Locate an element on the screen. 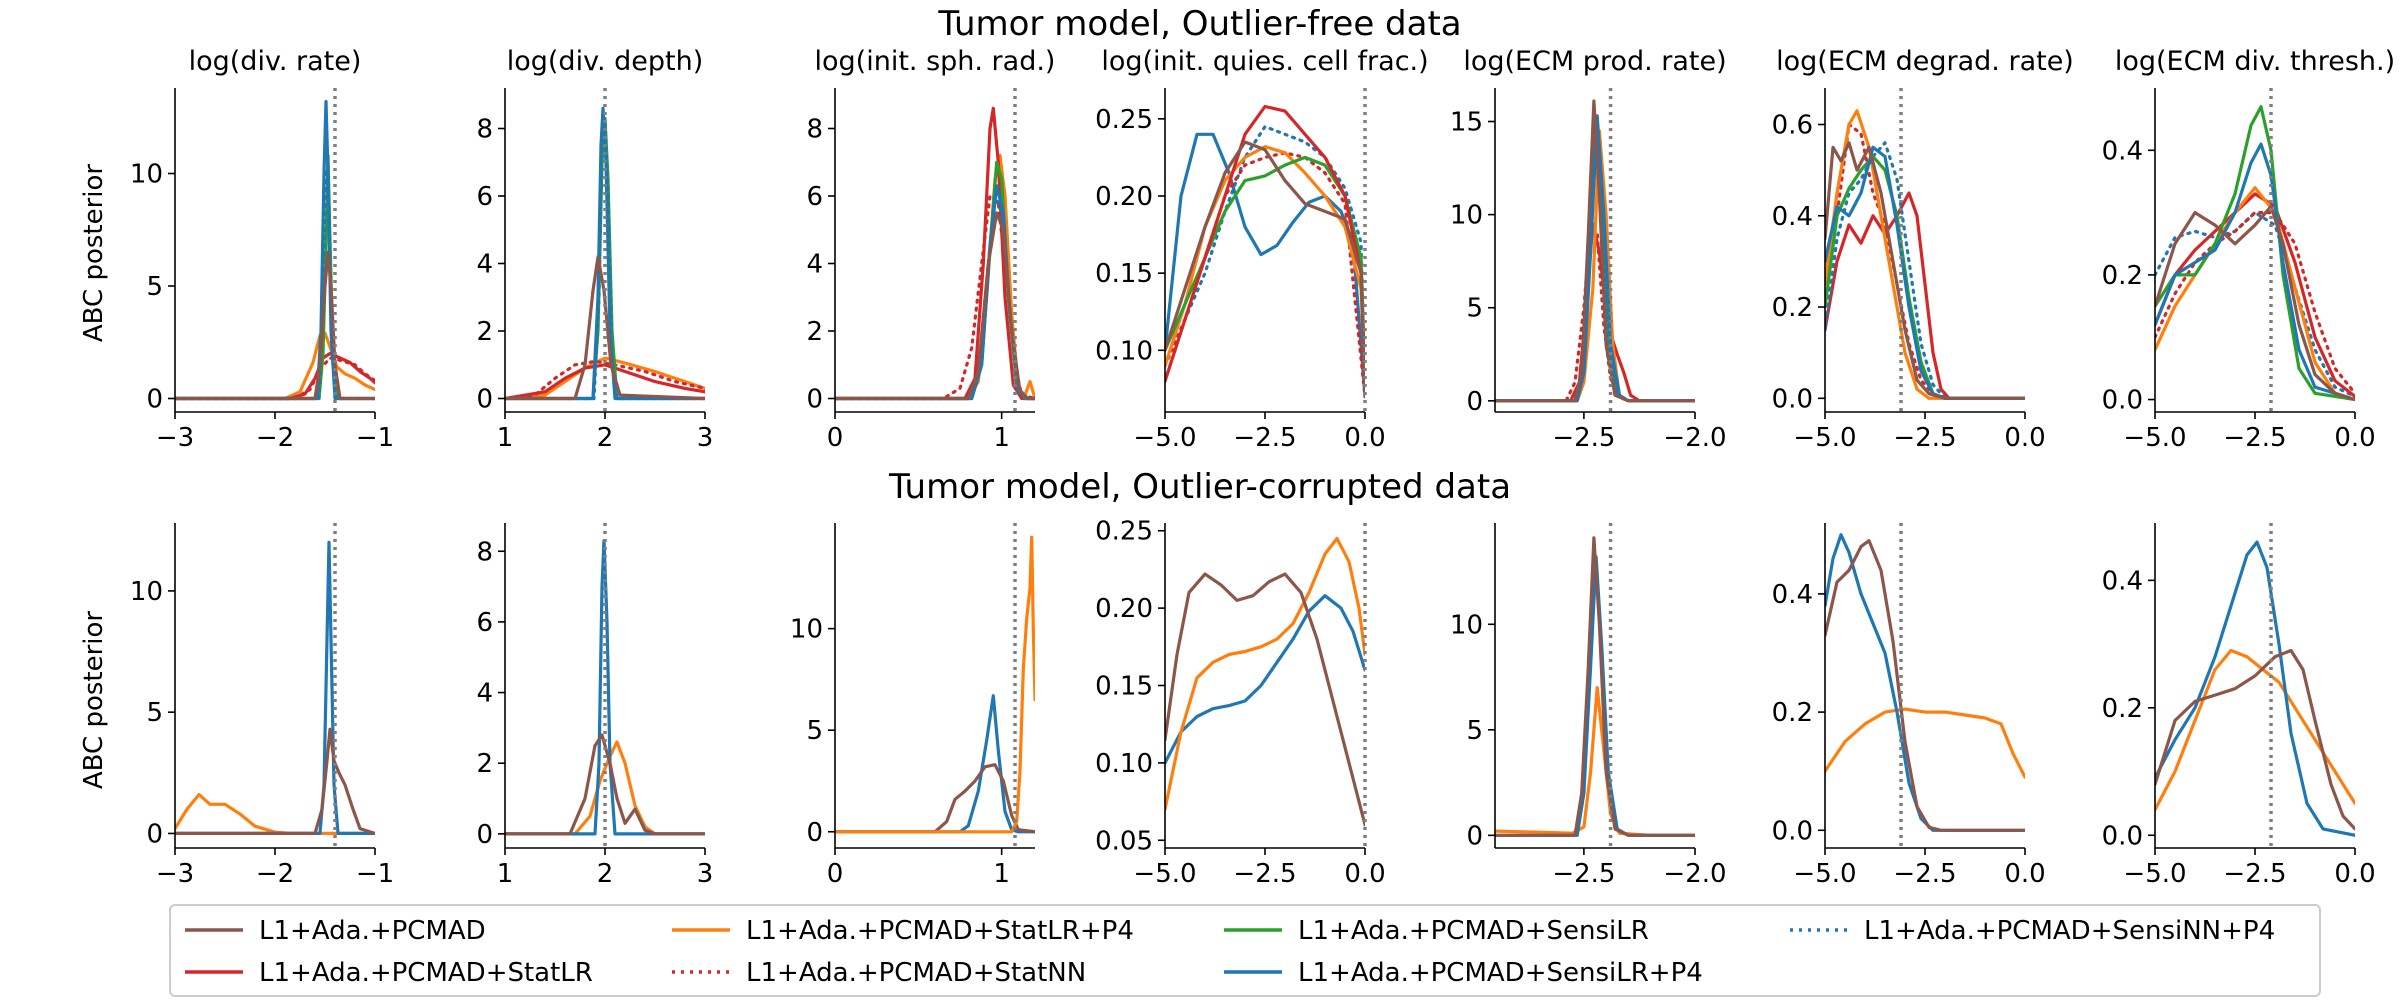  y-tick-label: 0.0 is located at coordinates (1792, 831).